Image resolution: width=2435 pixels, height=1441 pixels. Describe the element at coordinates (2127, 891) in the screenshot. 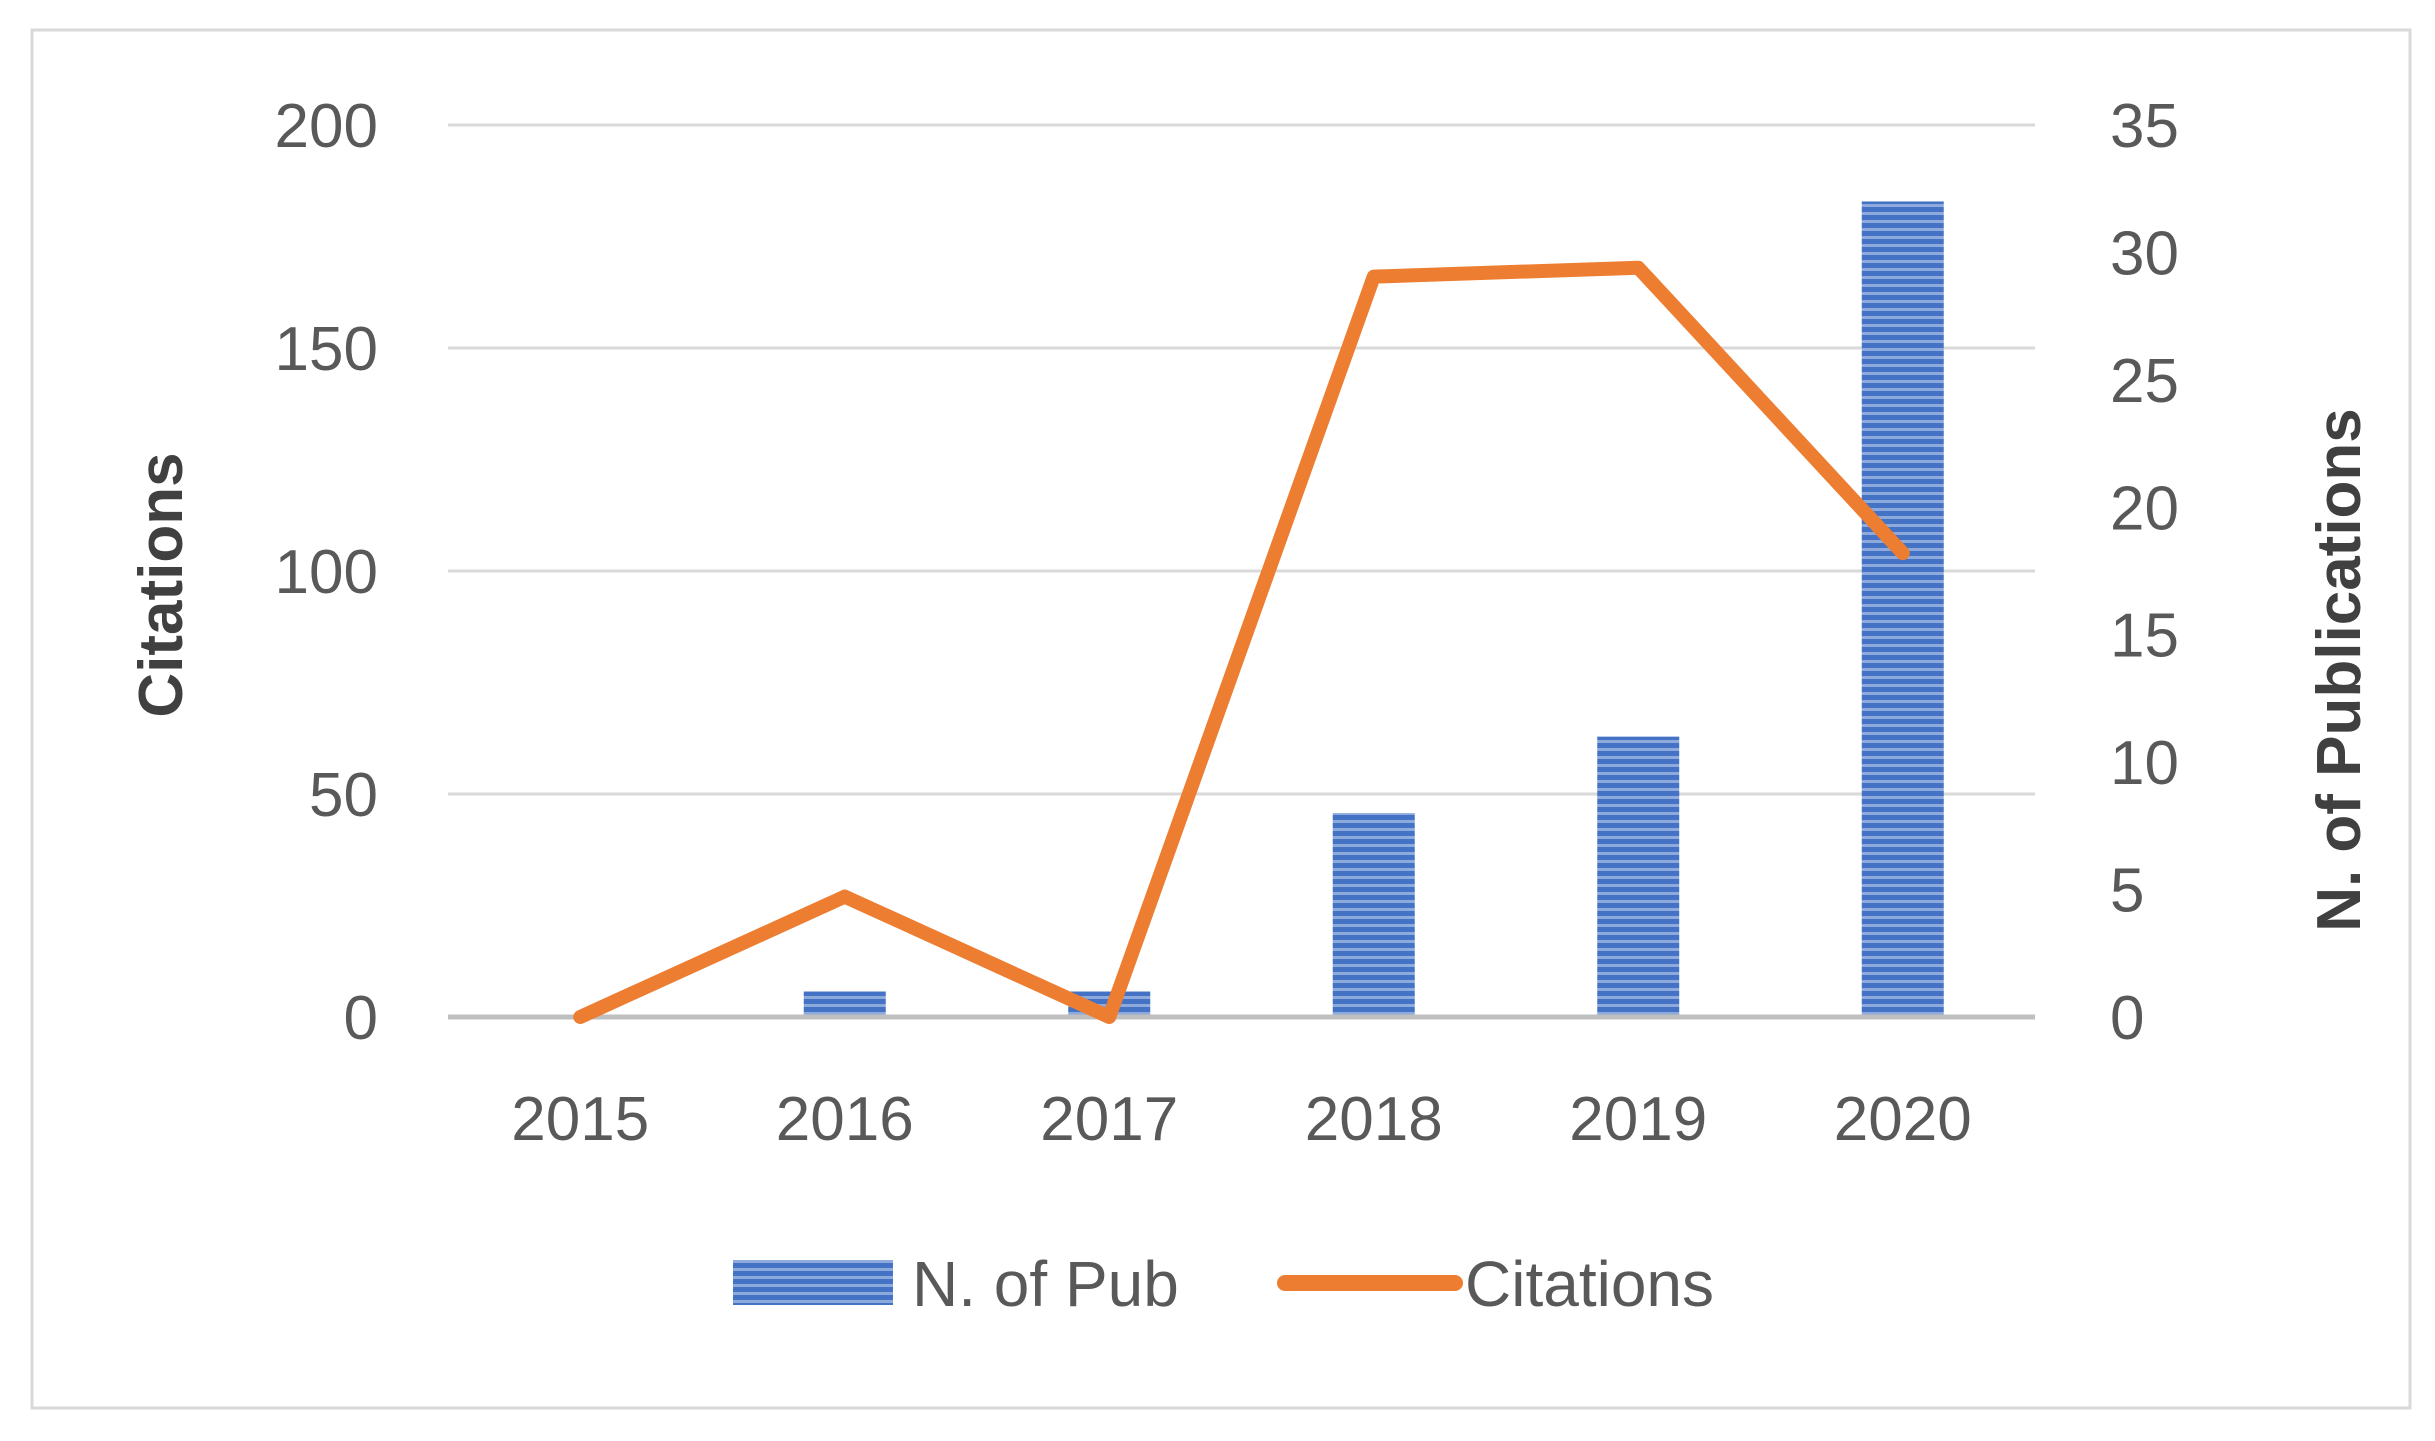

I see `y2-tick-label: 5` at that location.